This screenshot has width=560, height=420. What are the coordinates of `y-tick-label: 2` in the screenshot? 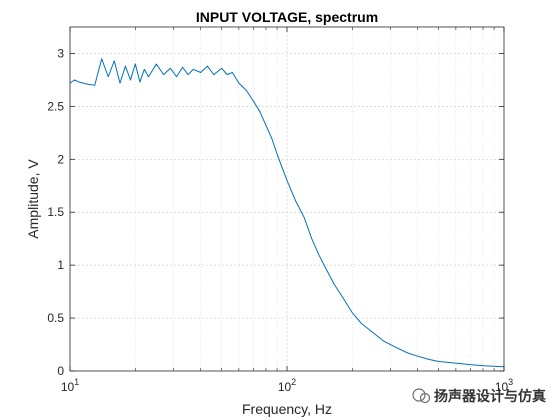 It's located at (60, 159).